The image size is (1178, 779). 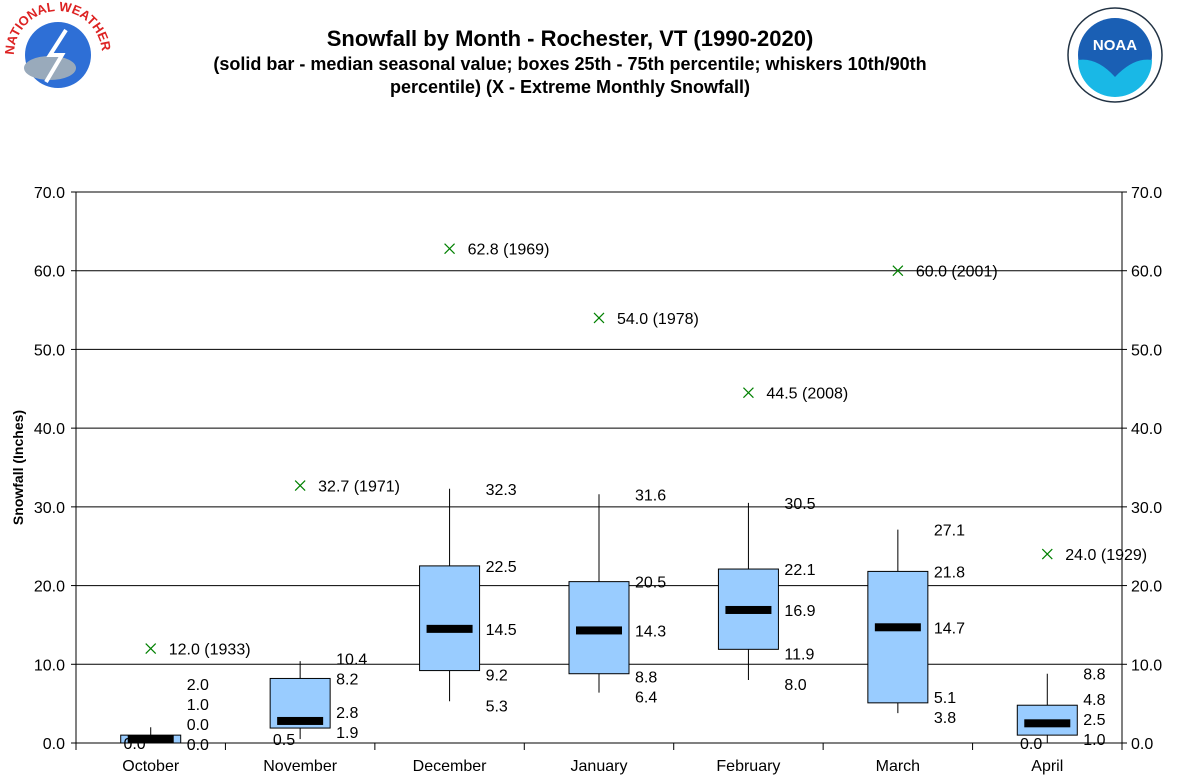 What do you see at coordinates (501, 630) in the screenshot?
I see `median-label: 14.5` at bounding box center [501, 630].